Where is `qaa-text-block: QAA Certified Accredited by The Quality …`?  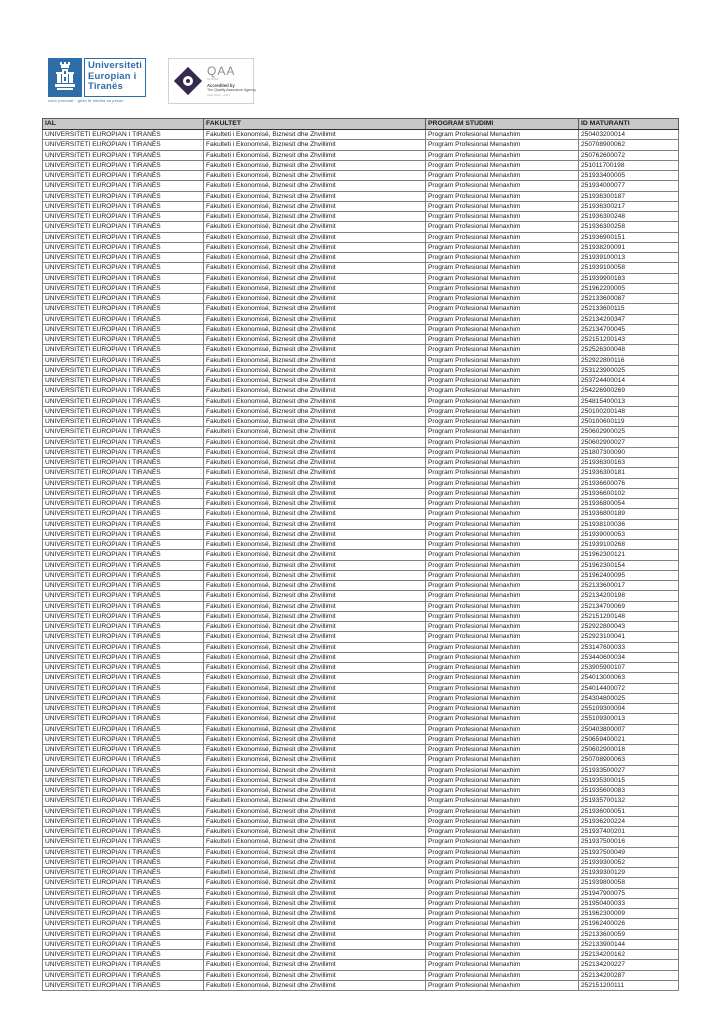 qaa-text-block: QAA Certified Accredited by The Quality … is located at coordinates (231, 81).